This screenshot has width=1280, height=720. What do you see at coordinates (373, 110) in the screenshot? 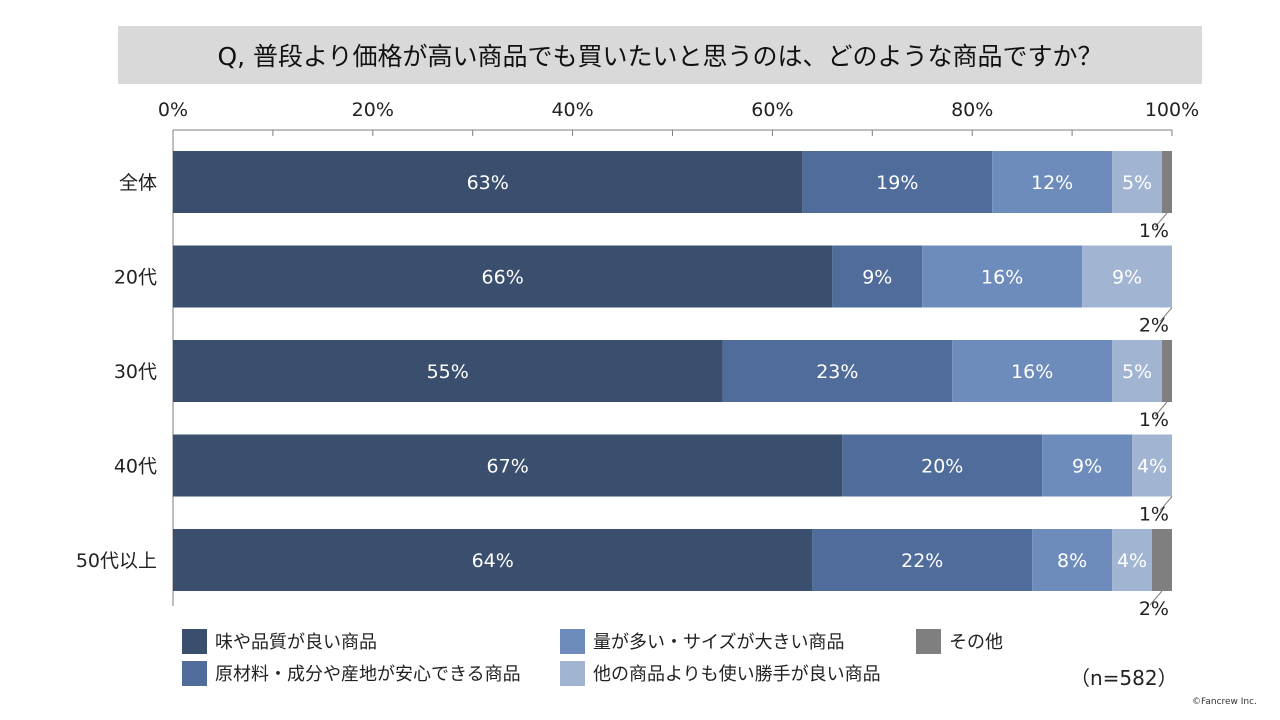
I see `x-tick-label: 20%` at bounding box center [373, 110].